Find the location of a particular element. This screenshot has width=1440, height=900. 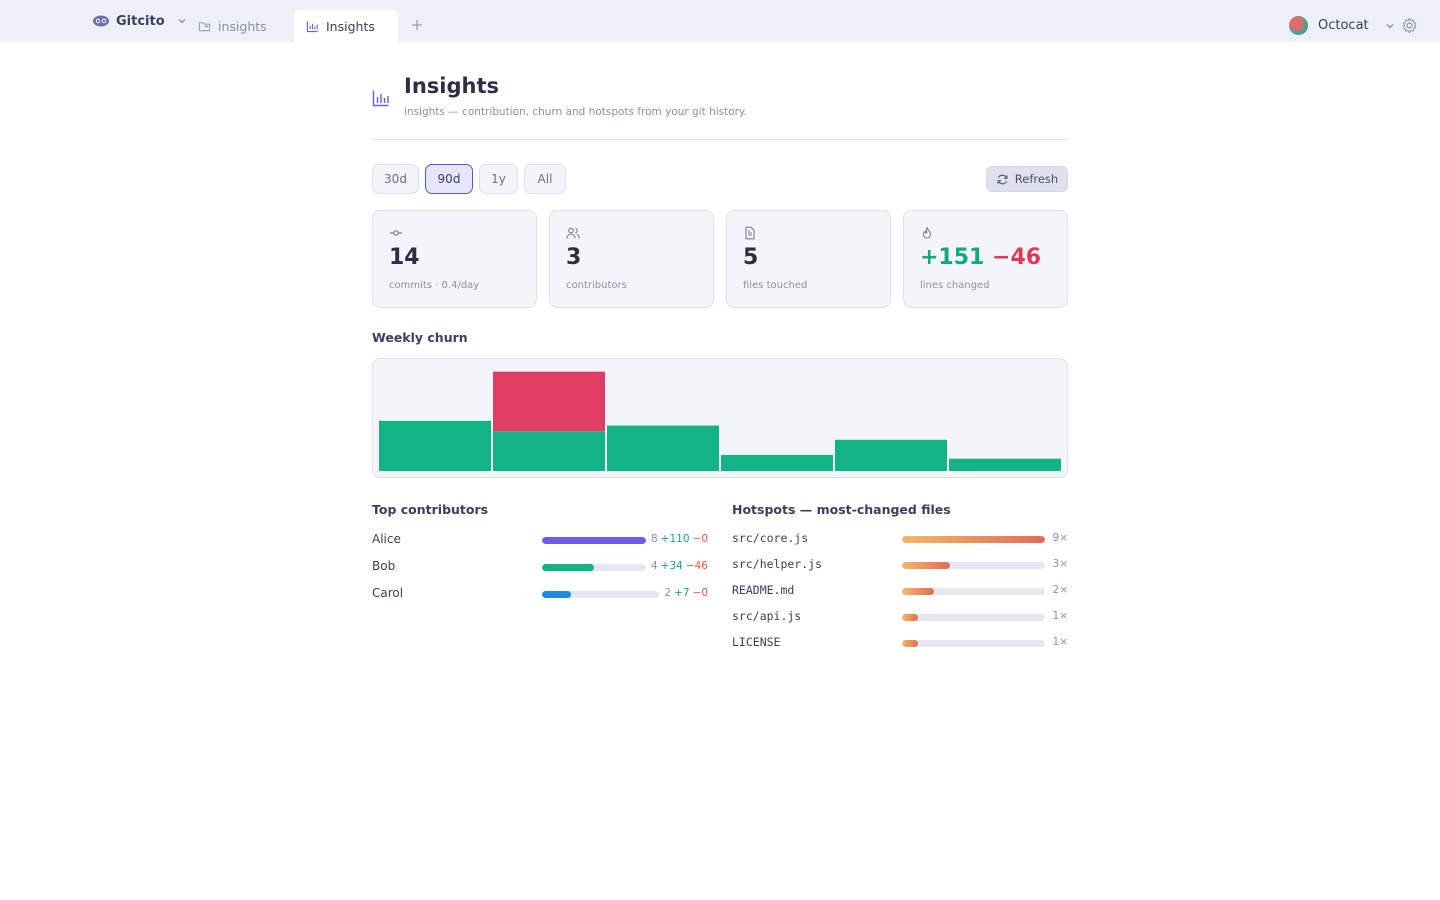

commits-card: 14 commits · 0.4/day is located at coordinates (454, 259).